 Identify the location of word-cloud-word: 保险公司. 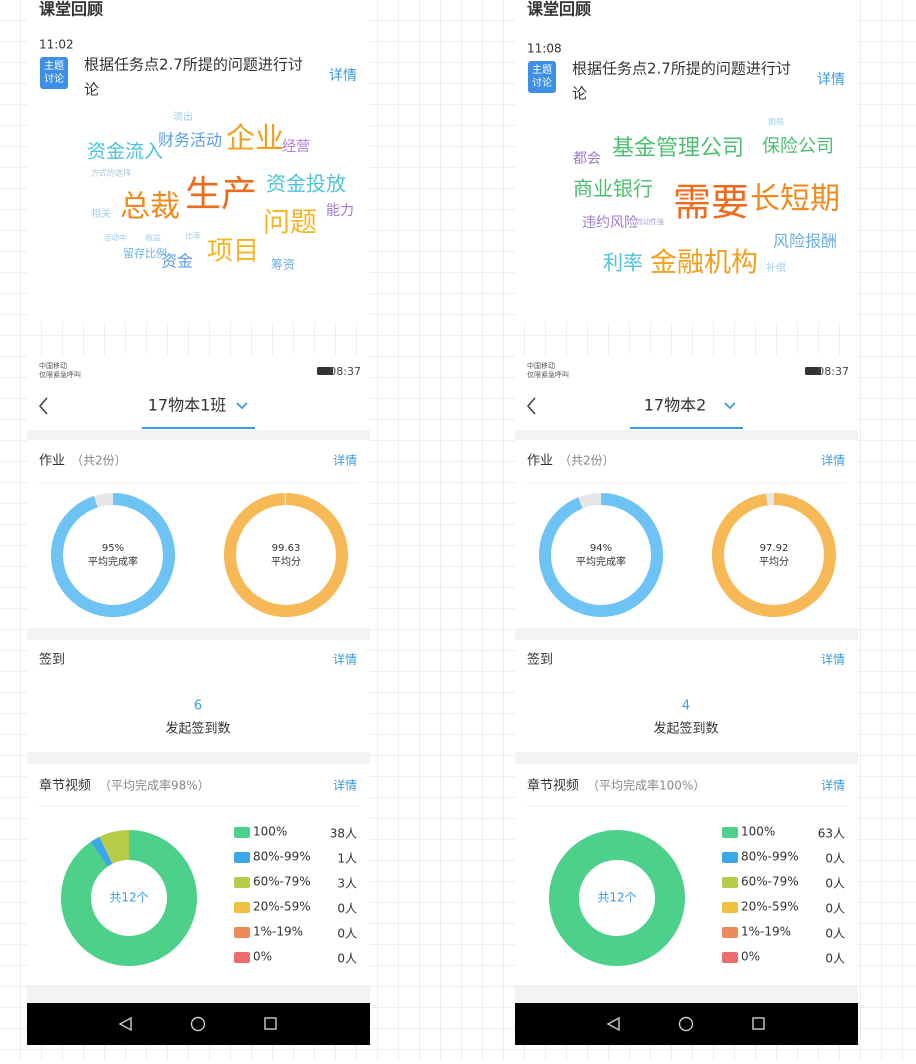
(798, 146).